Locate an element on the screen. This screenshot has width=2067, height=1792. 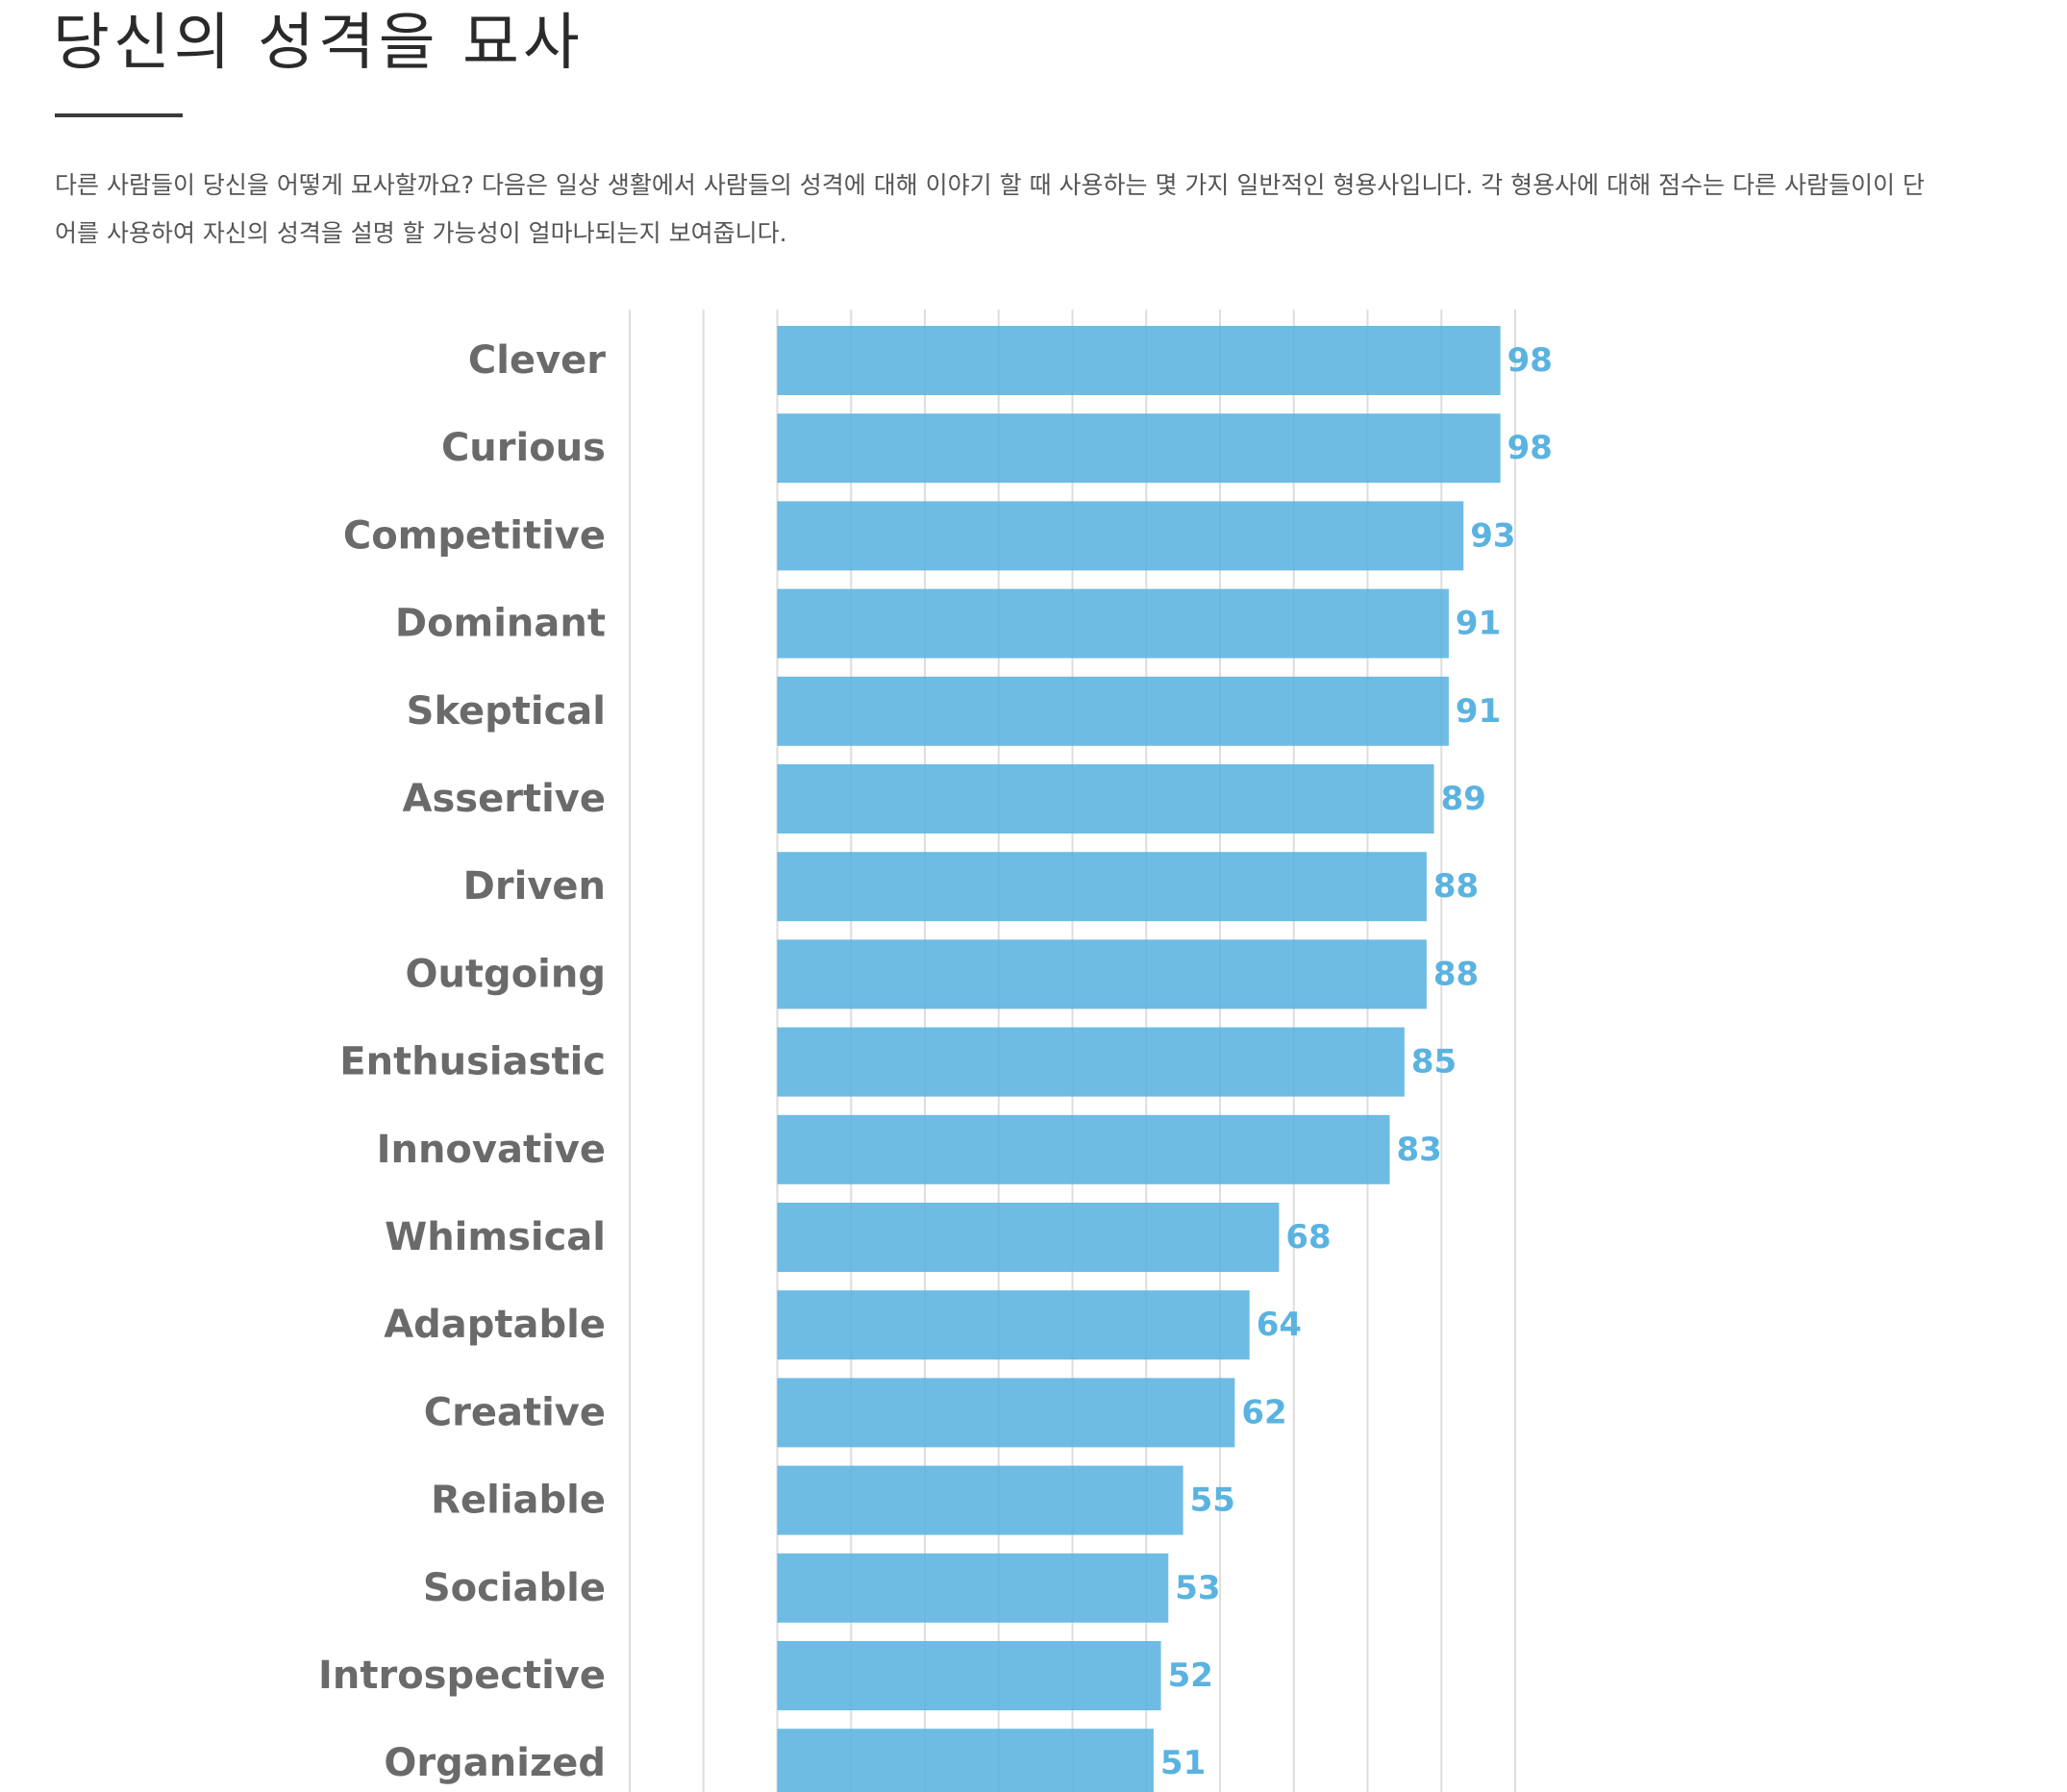
bar-curious is located at coordinates (1139, 448).